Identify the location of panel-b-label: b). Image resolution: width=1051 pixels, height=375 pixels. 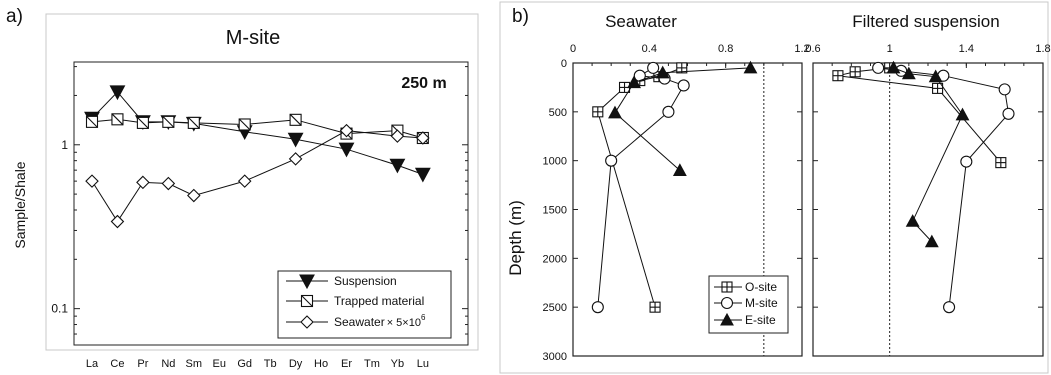
(520, 16).